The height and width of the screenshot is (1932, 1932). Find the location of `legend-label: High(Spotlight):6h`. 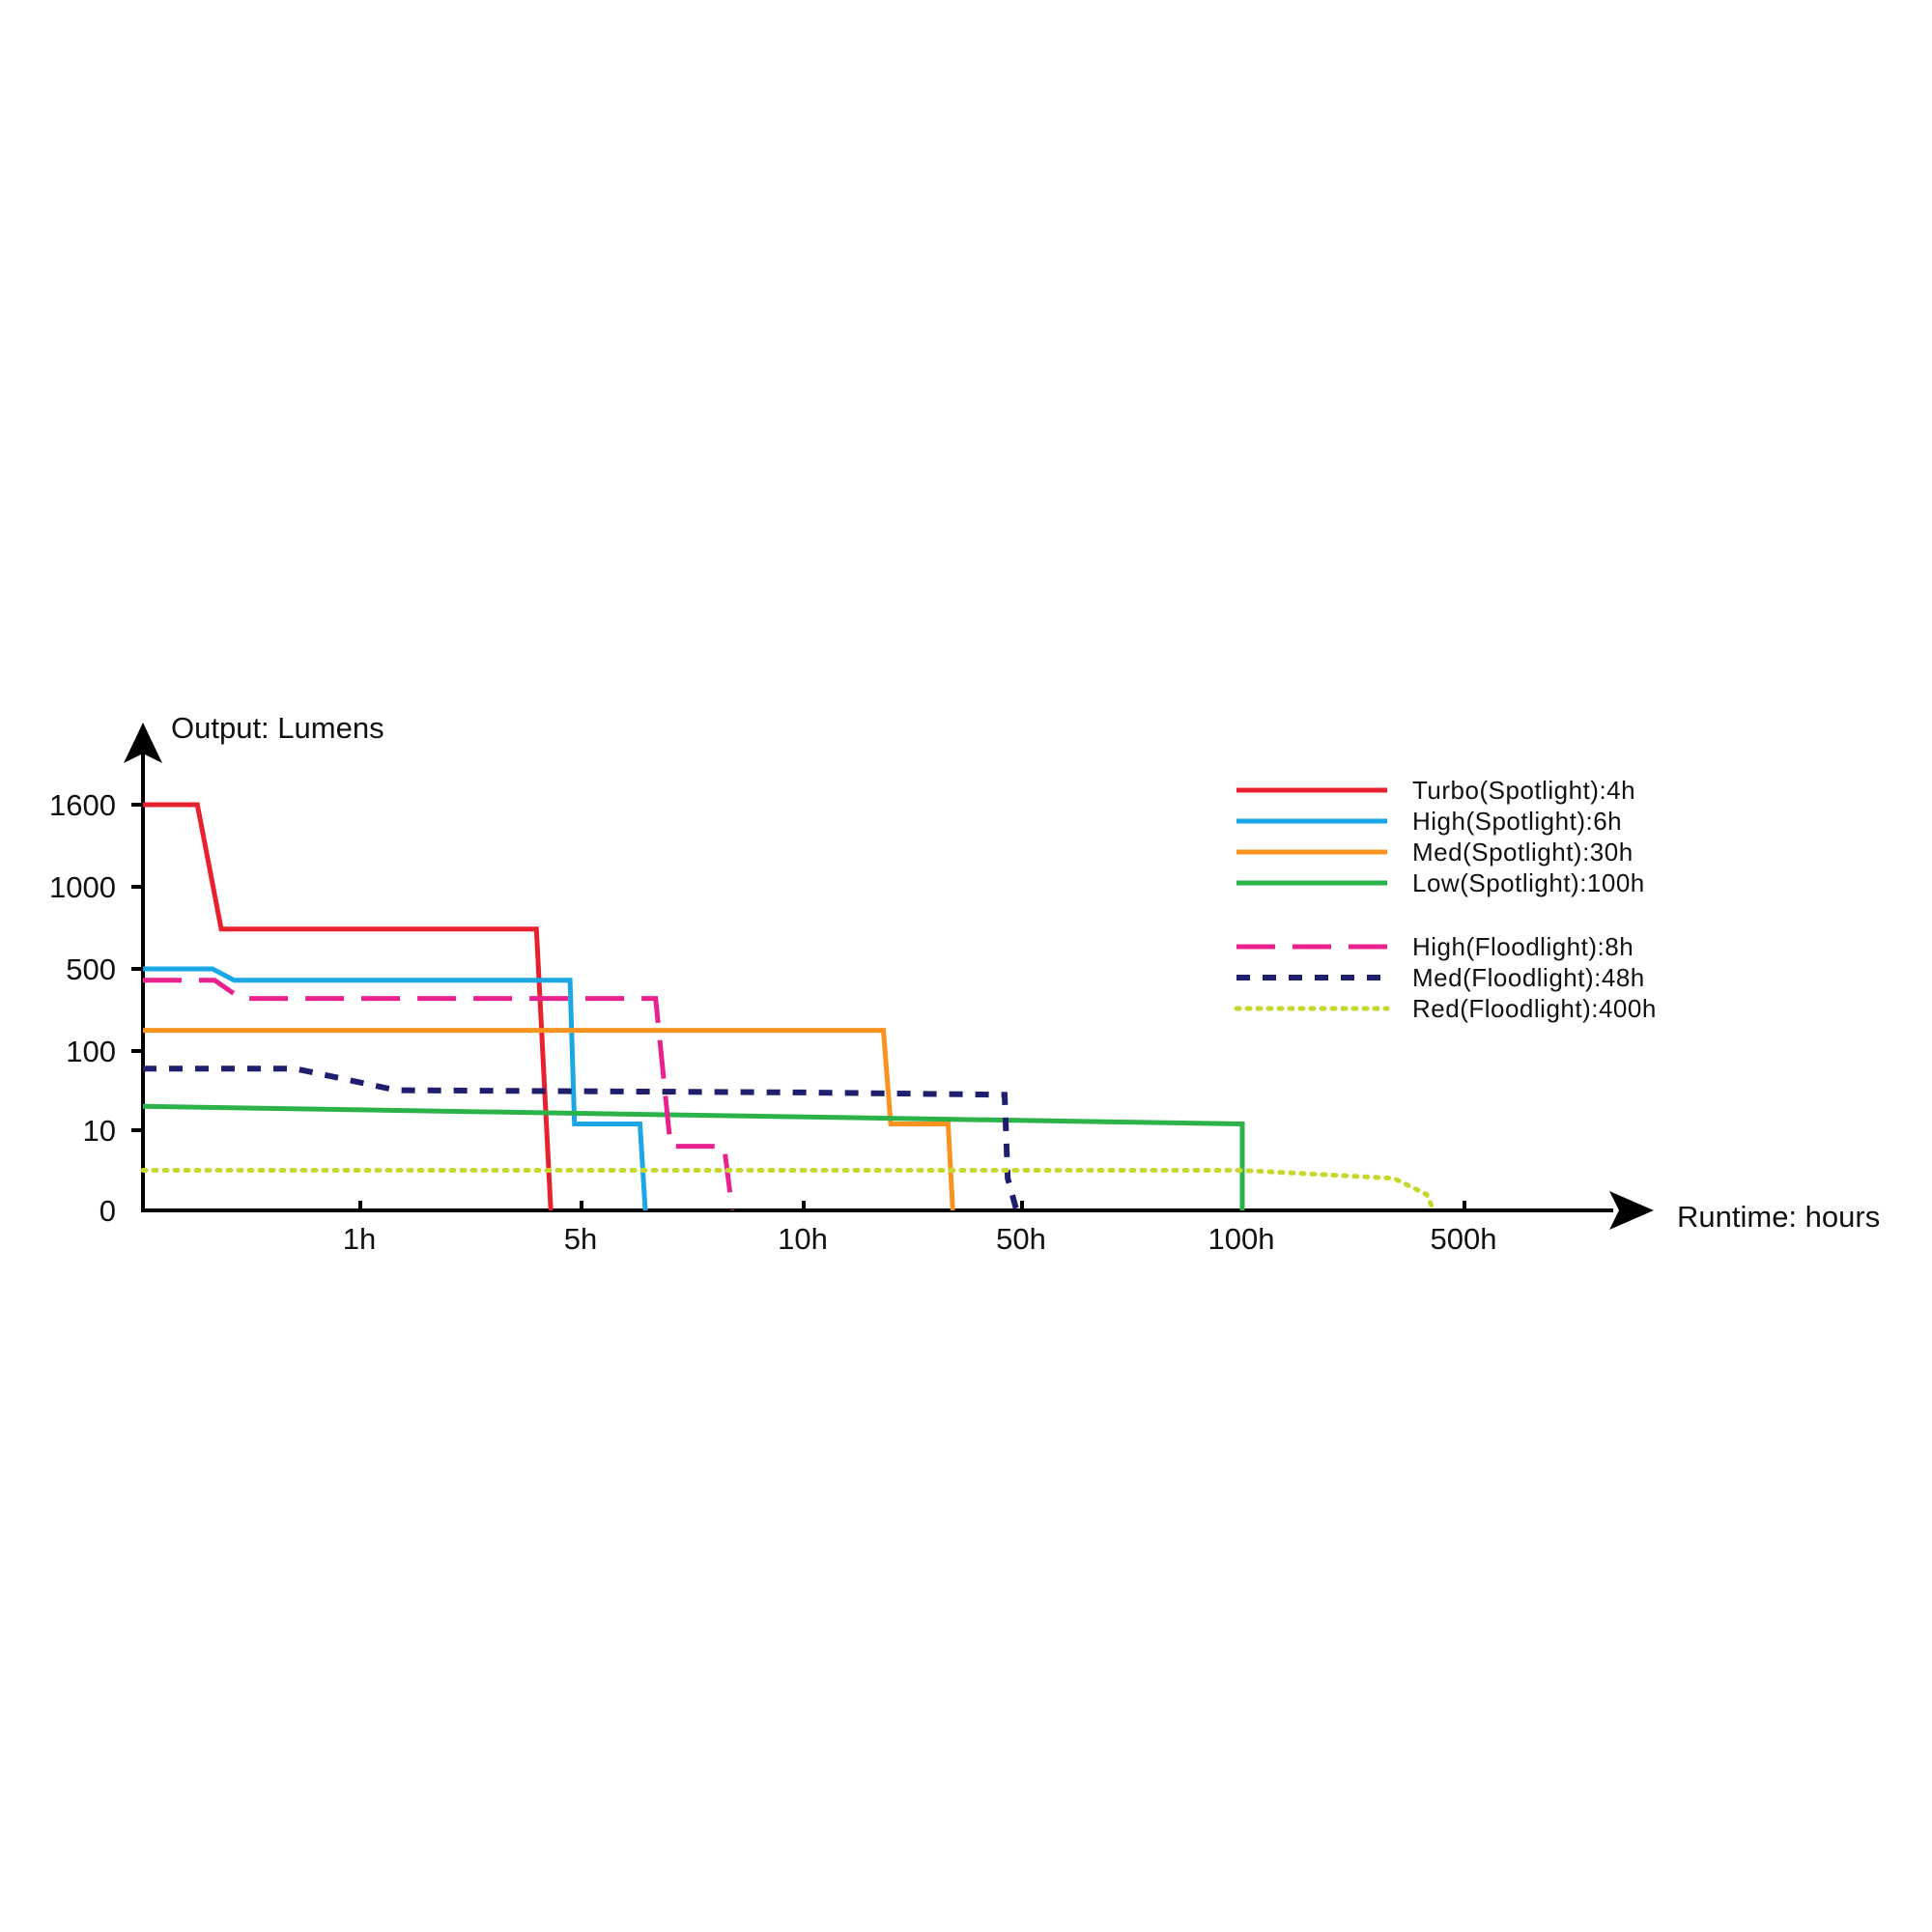

legend-label: High(Spotlight):6h is located at coordinates (1517, 821).